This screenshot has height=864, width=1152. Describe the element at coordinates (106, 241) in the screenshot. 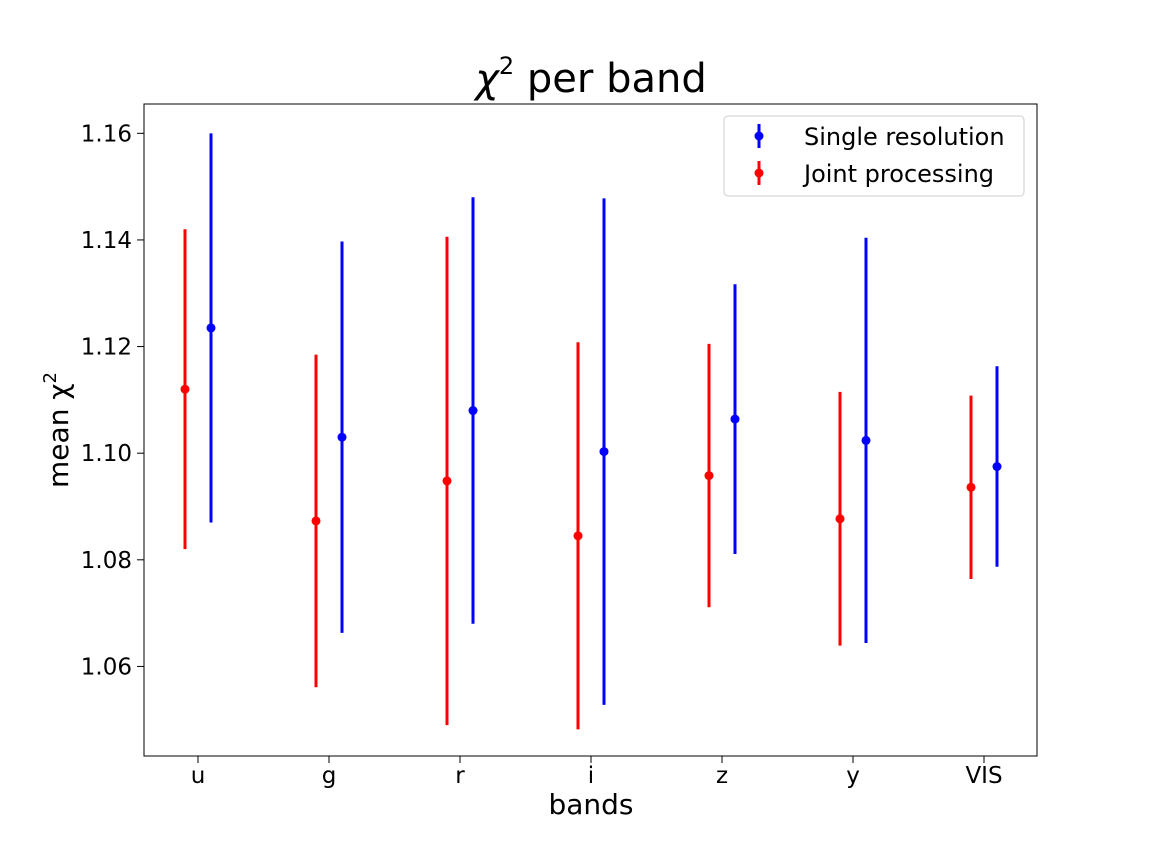

I see `y-tick-label: 1.14` at that location.